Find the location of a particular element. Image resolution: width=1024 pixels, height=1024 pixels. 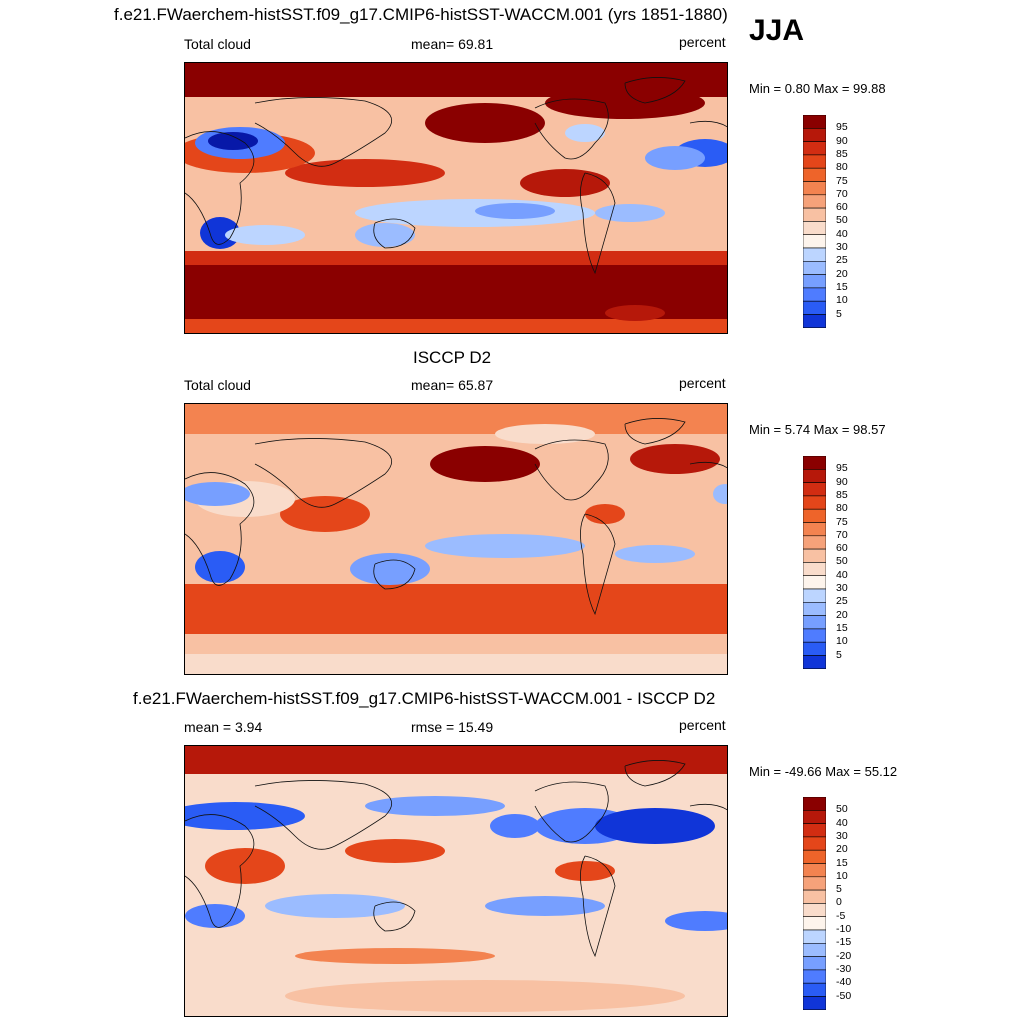

panel-3-mean-label: mean = 3.94 is located at coordinates (223, 727).